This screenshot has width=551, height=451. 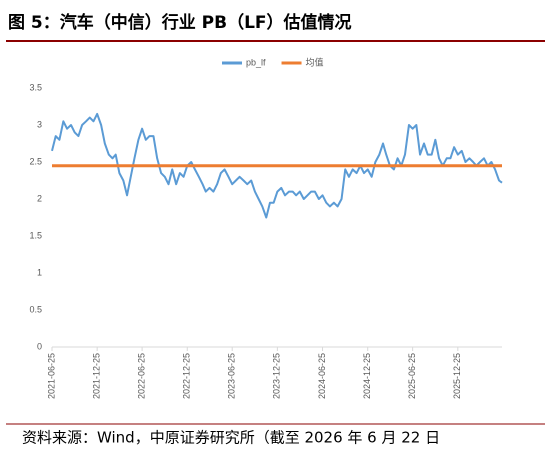 I want to click on x-tick-label: 2025-06-25, so click(x=412, y=376).